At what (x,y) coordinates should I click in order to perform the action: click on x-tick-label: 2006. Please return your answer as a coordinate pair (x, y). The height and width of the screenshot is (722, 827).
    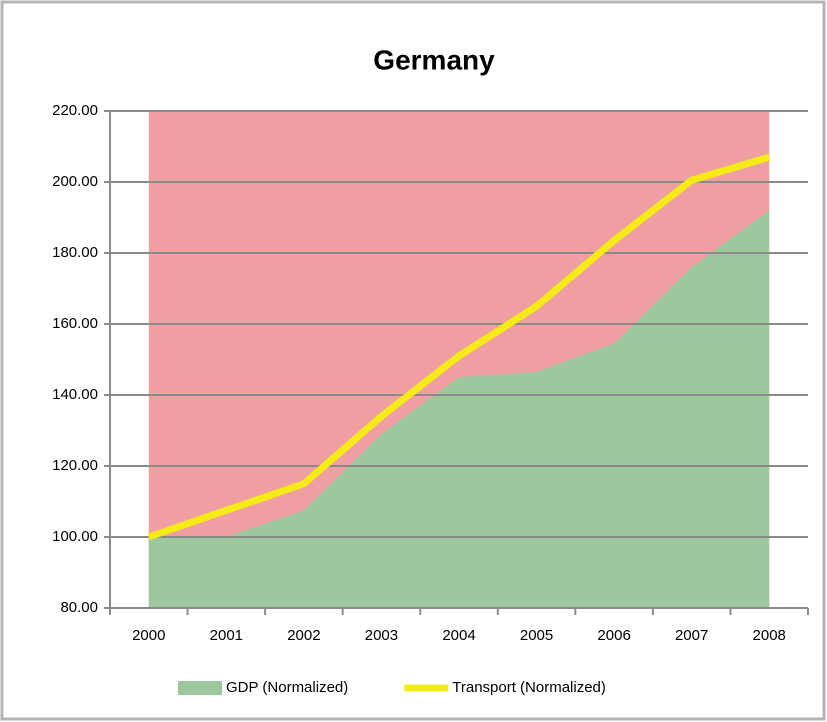
    Looking at the image, I should click on (613, 635).